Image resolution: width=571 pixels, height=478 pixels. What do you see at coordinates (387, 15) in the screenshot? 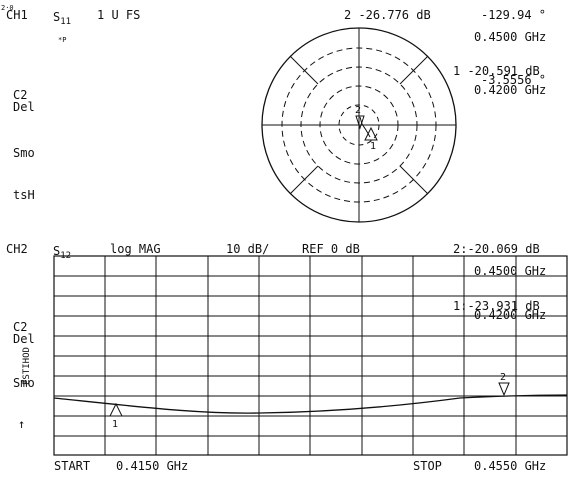
I see `ch1-marker2-readout: 2 -26.776 dB` at bounding box center [387, 15].